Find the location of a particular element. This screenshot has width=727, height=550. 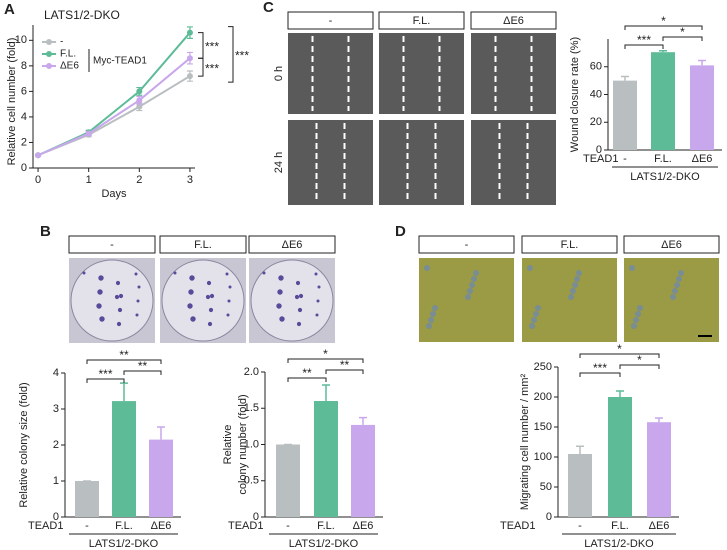

x-tick-label: F.L. is located at coordinates (124, 526).